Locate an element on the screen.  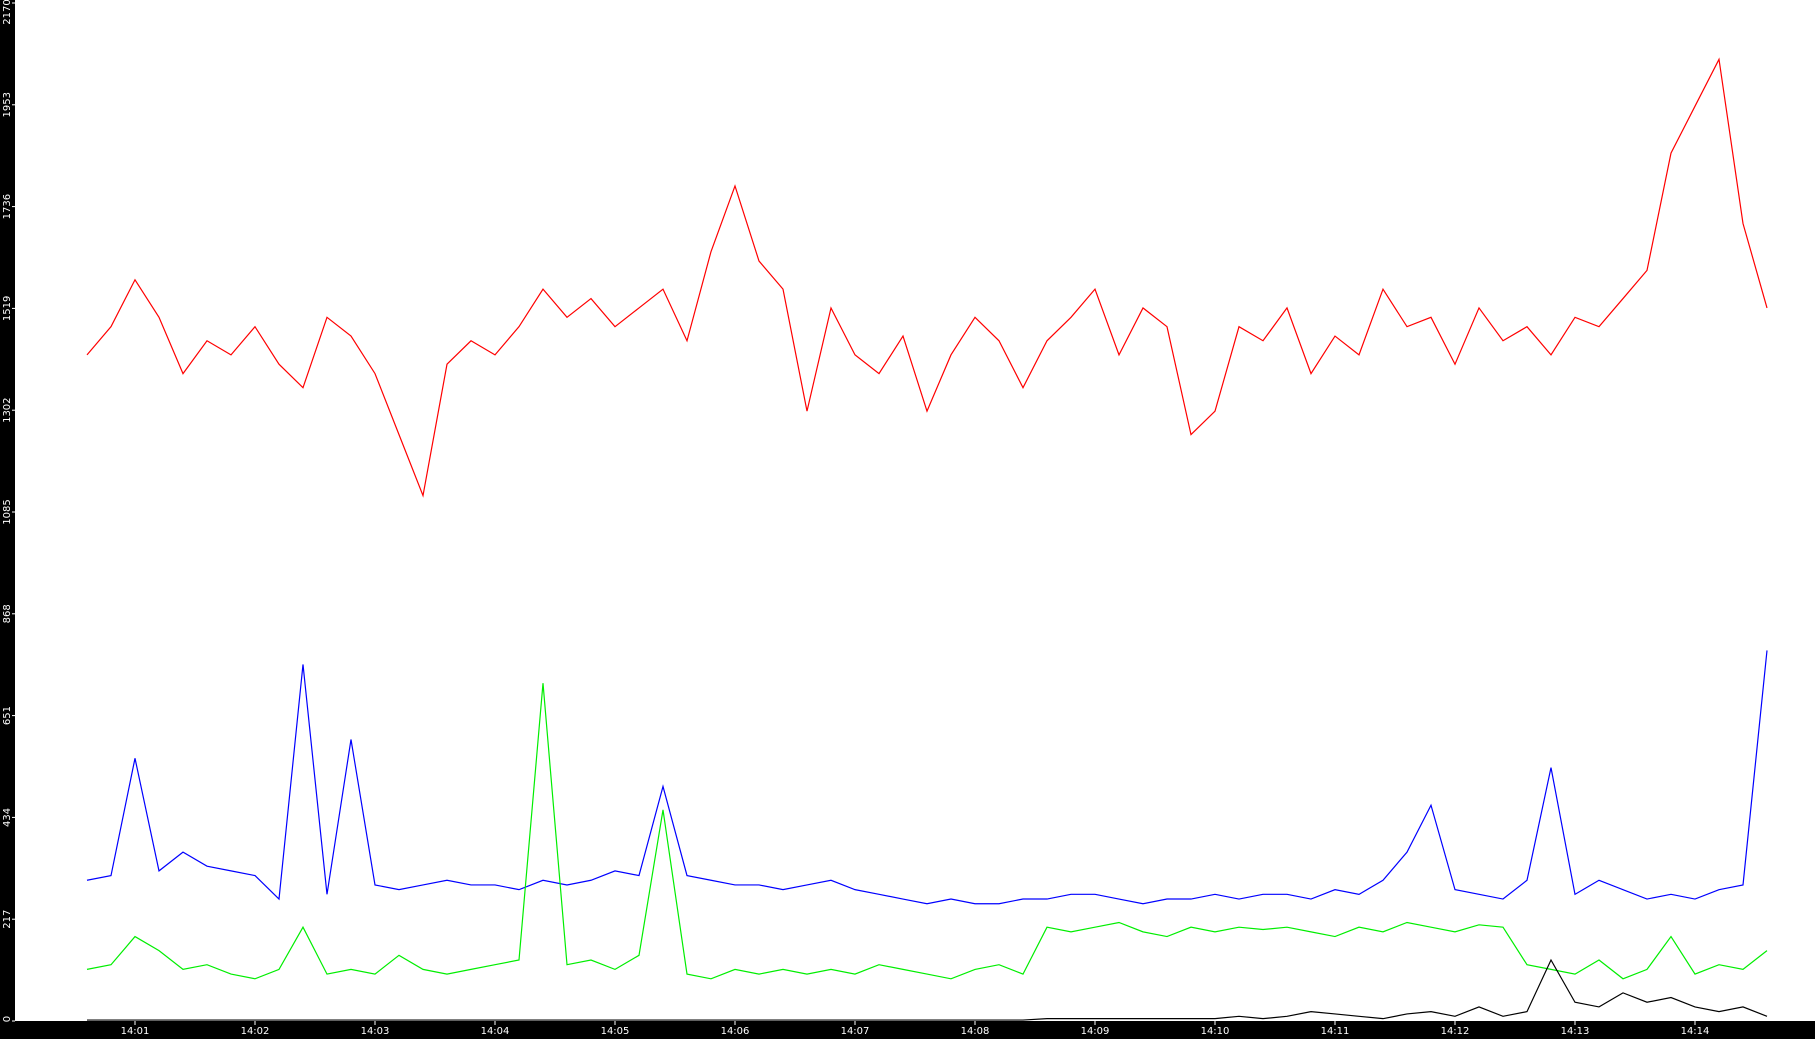
y-axis-strip is located at coordinates (7, 519).